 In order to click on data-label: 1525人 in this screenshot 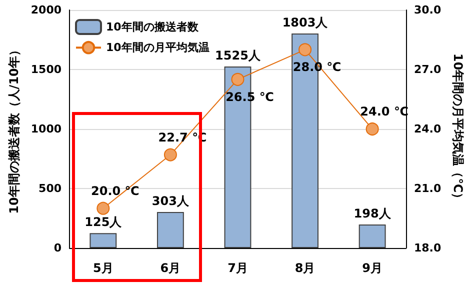, I will do `click(238, 55)`.